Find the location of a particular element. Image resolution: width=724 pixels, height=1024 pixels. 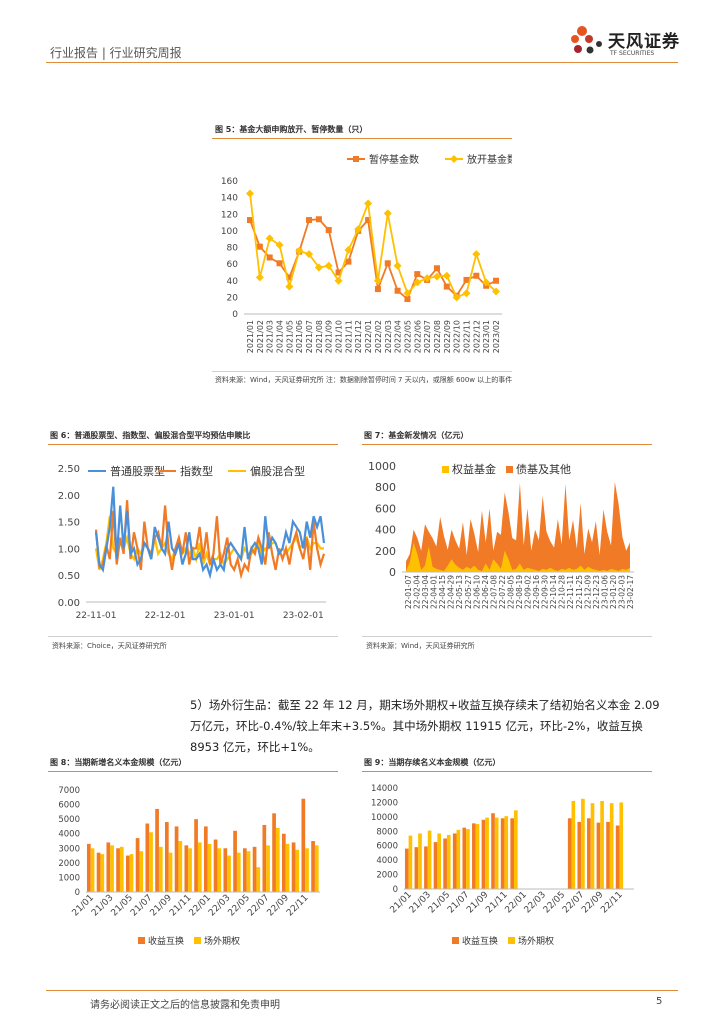

x-tick-label: 2021/03 is located at coordinates (270, 336).